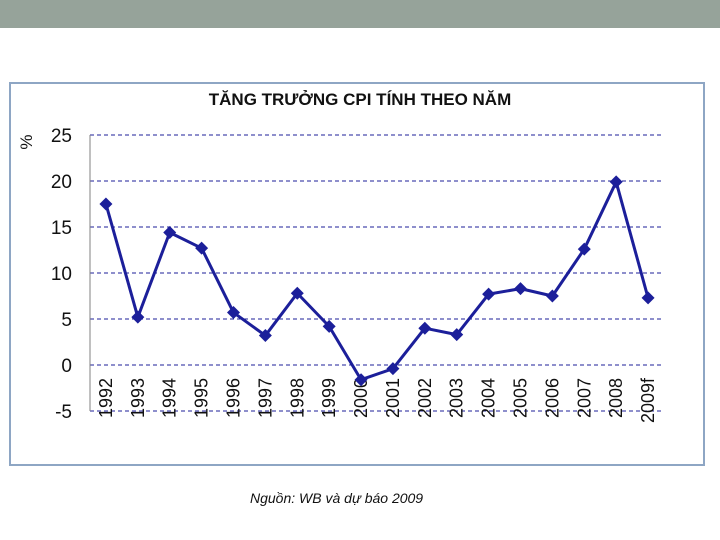  I want to click on x-tick-label: 2000, so click(361, 398).